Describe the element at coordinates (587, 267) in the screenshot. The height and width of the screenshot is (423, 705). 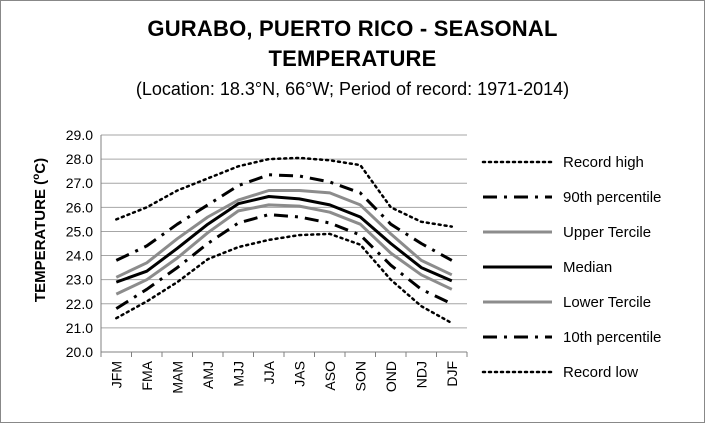
I see `legend-label: Median` at that location.